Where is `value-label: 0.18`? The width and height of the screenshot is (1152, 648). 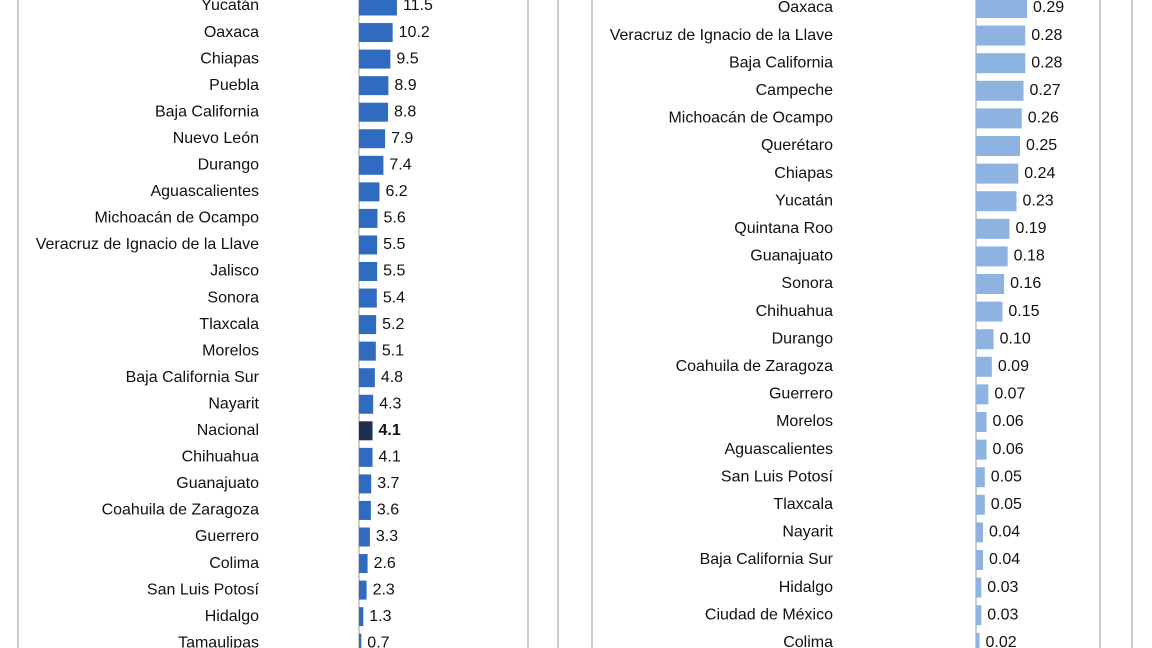
value-label: 0.18 is located at coordinates (1029, 256).